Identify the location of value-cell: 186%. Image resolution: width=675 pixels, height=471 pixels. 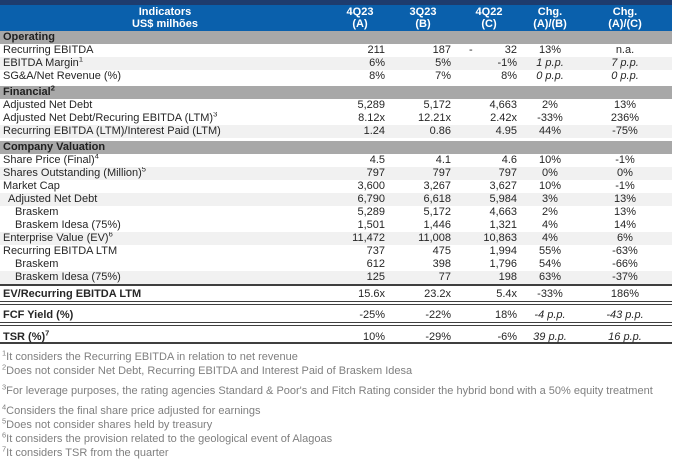
(625, 294).